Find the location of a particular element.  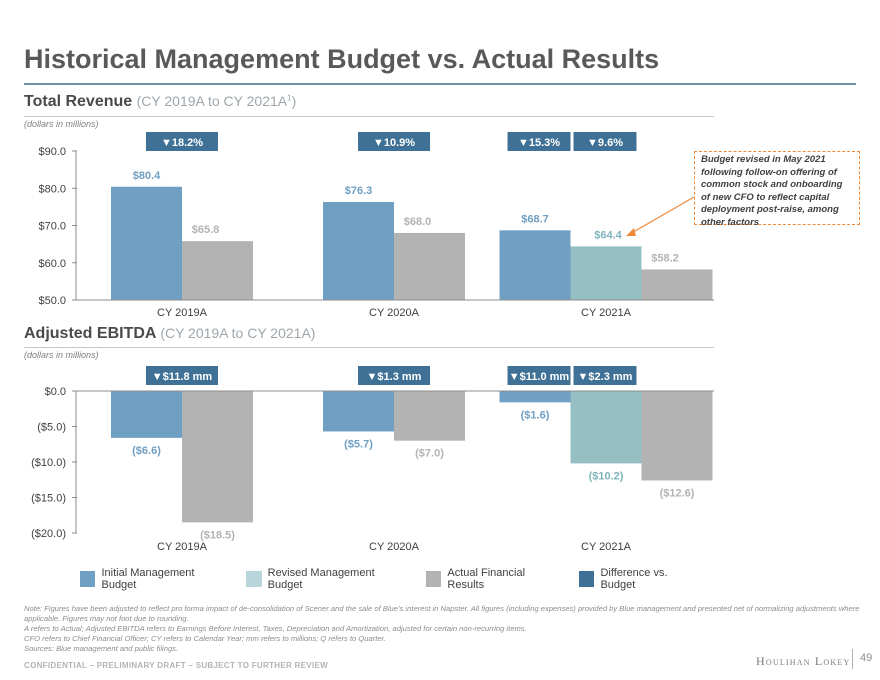

revenue-section-divider is located at coordinates (369, 116).